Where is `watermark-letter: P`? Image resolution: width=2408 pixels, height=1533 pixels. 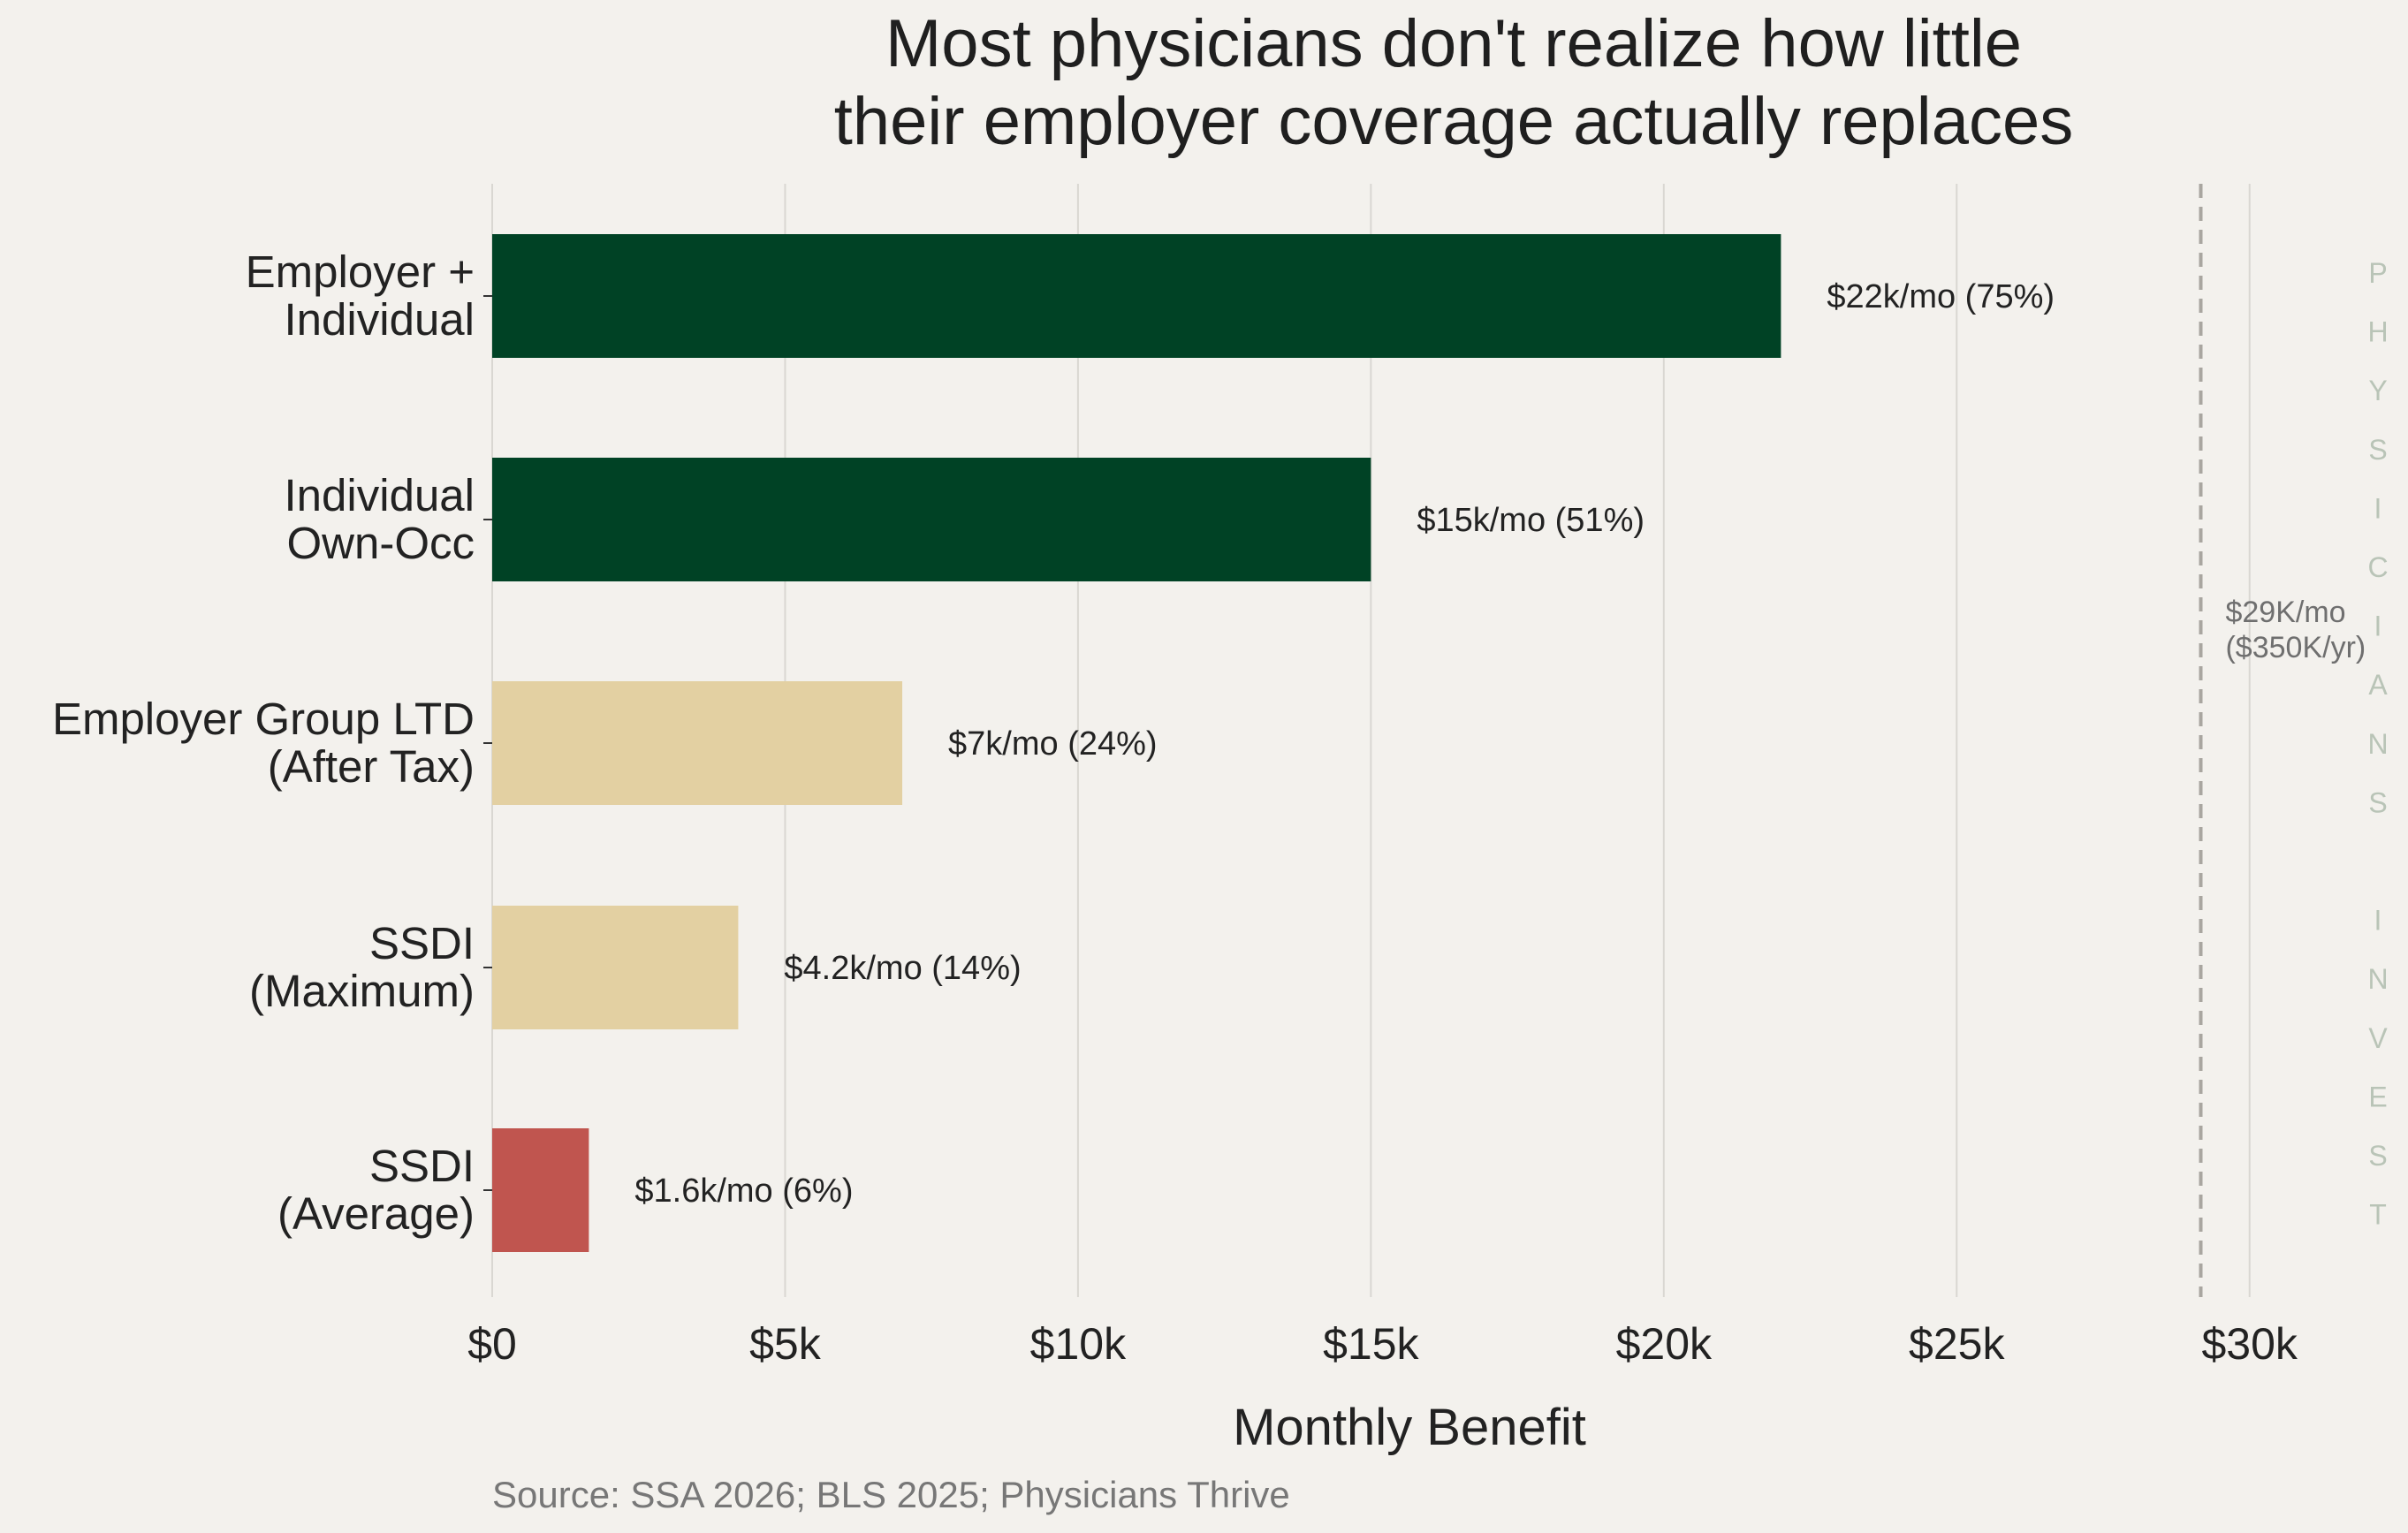 watermark-letter: P is located at coordinates (2378, 273).